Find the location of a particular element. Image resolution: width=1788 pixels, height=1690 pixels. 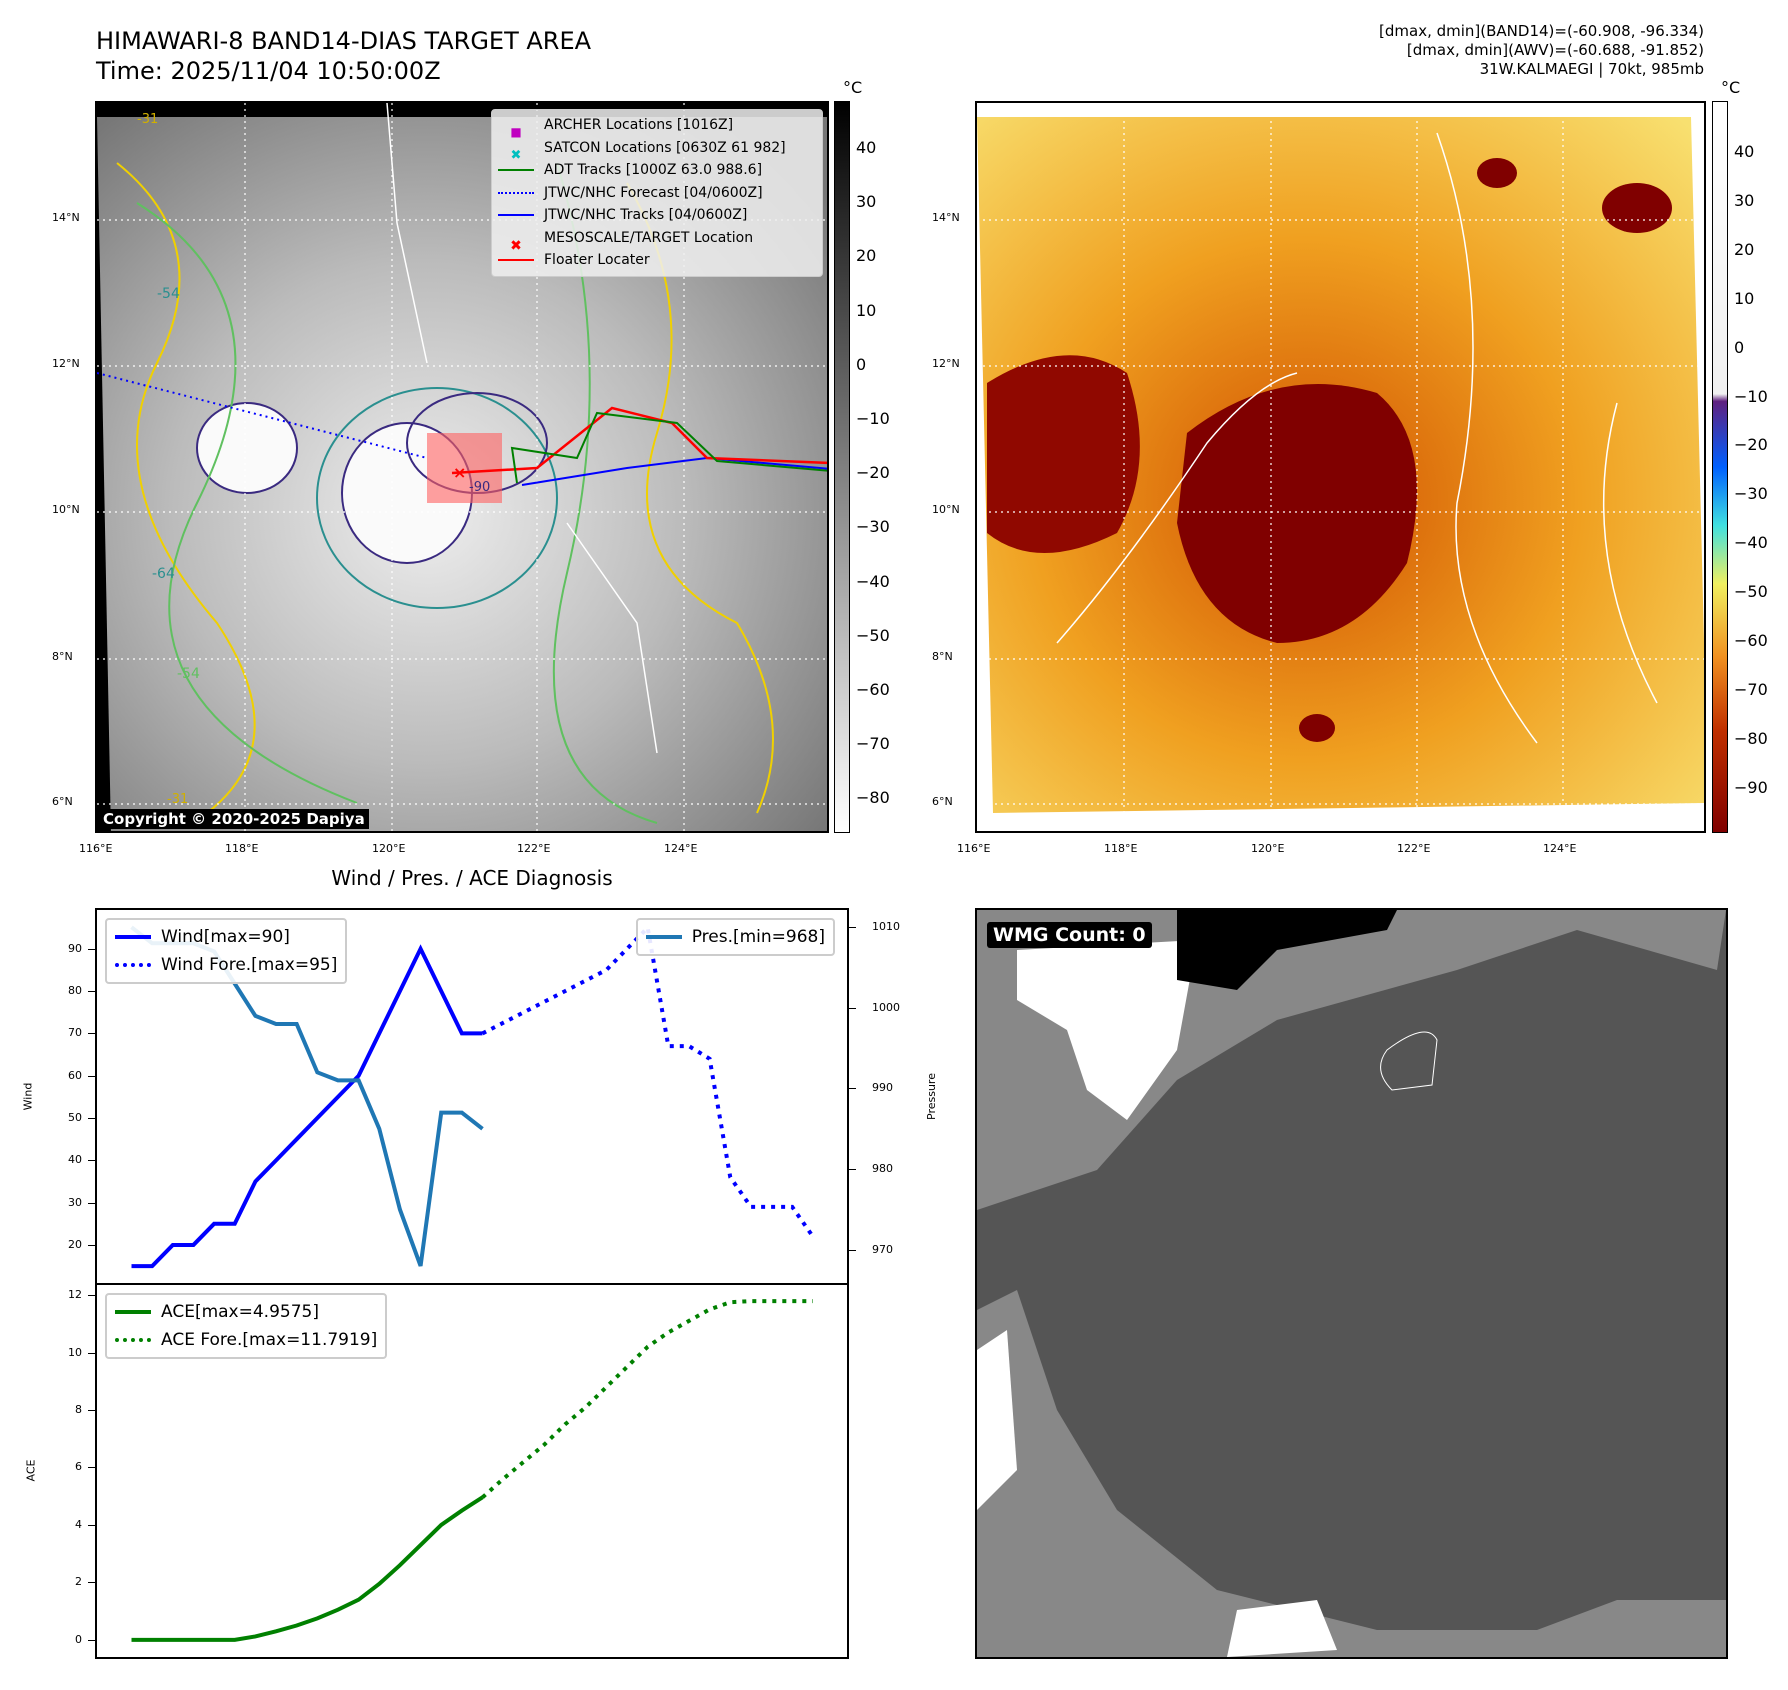

ace-plot is located at coordinates (472, 1470).